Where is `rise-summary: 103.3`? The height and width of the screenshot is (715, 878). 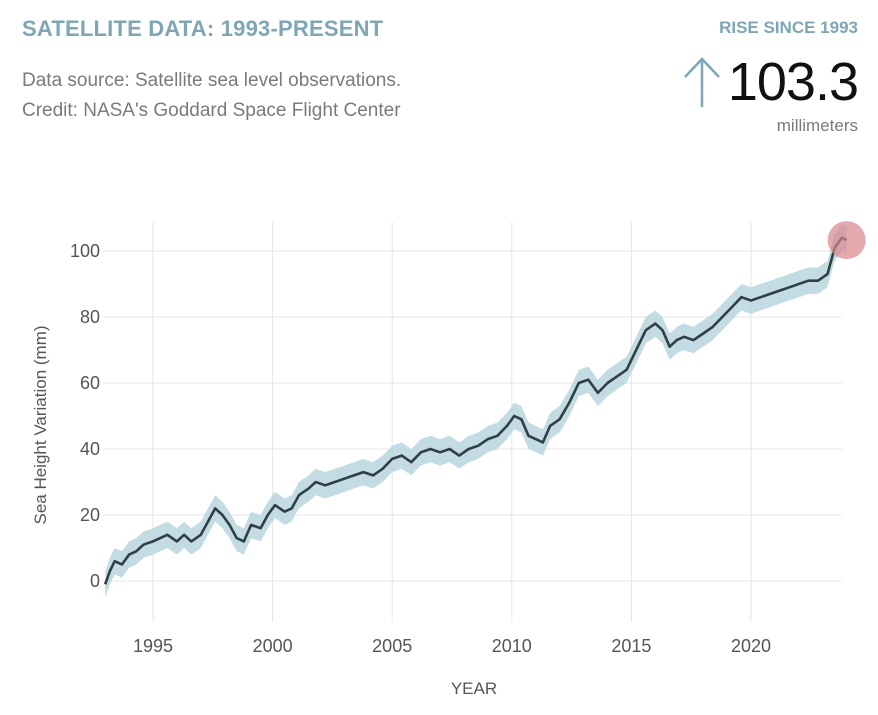
rise-summary: 103.3 is located at coordinates (770, 82).